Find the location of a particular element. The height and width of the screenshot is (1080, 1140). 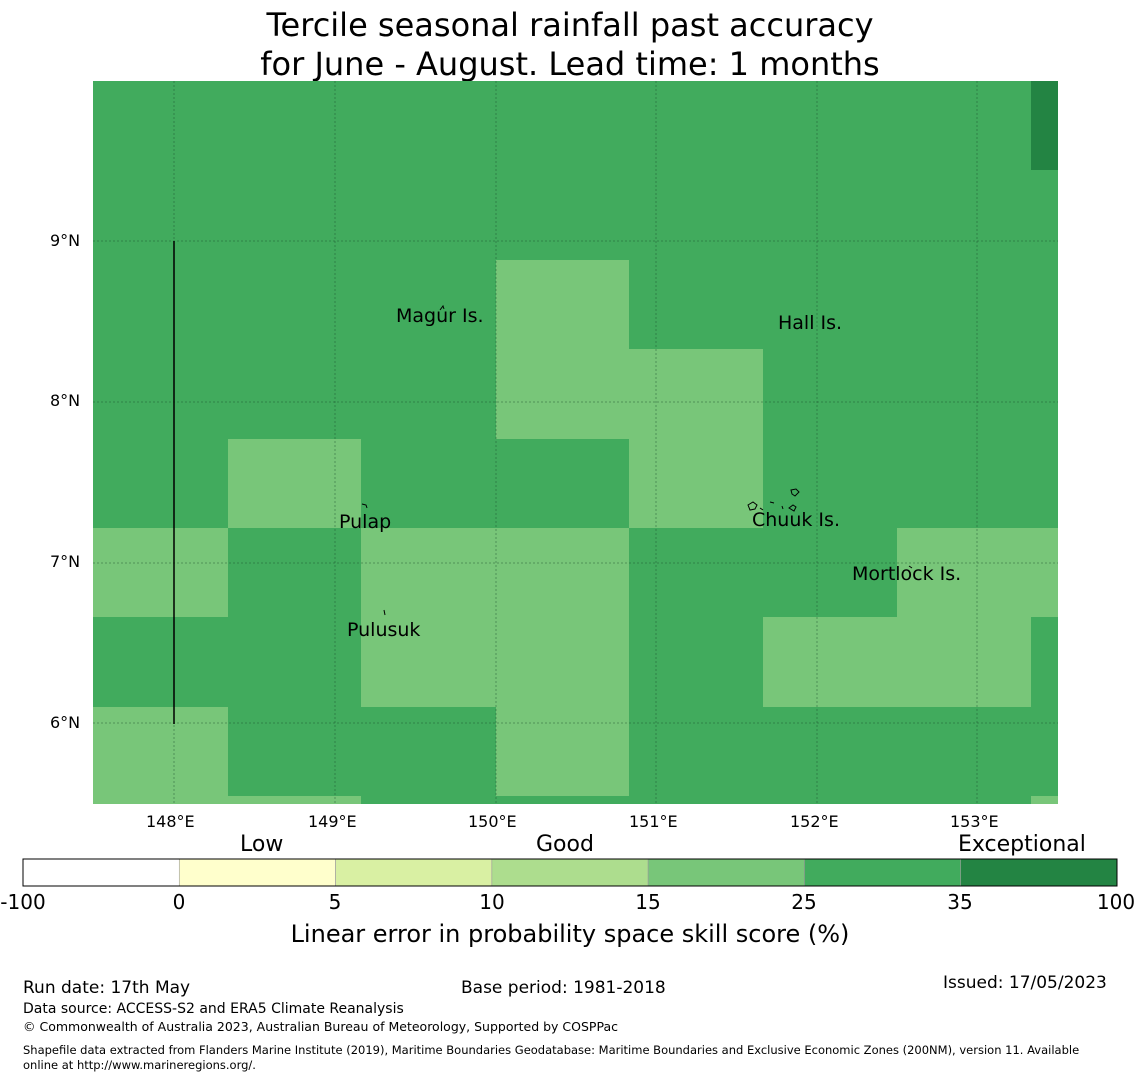

lat-tick: 8°N is located at coordinates (65, 400).